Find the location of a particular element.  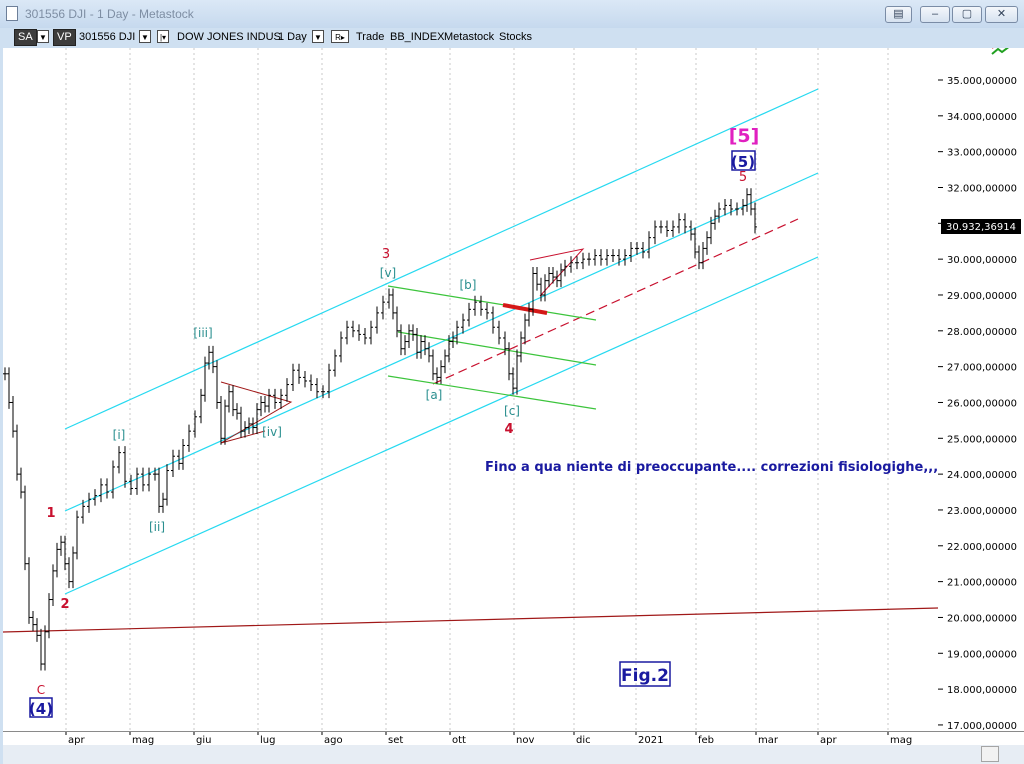

y-tick-label: 33.000,00000 is located at coordinates (982, 153).